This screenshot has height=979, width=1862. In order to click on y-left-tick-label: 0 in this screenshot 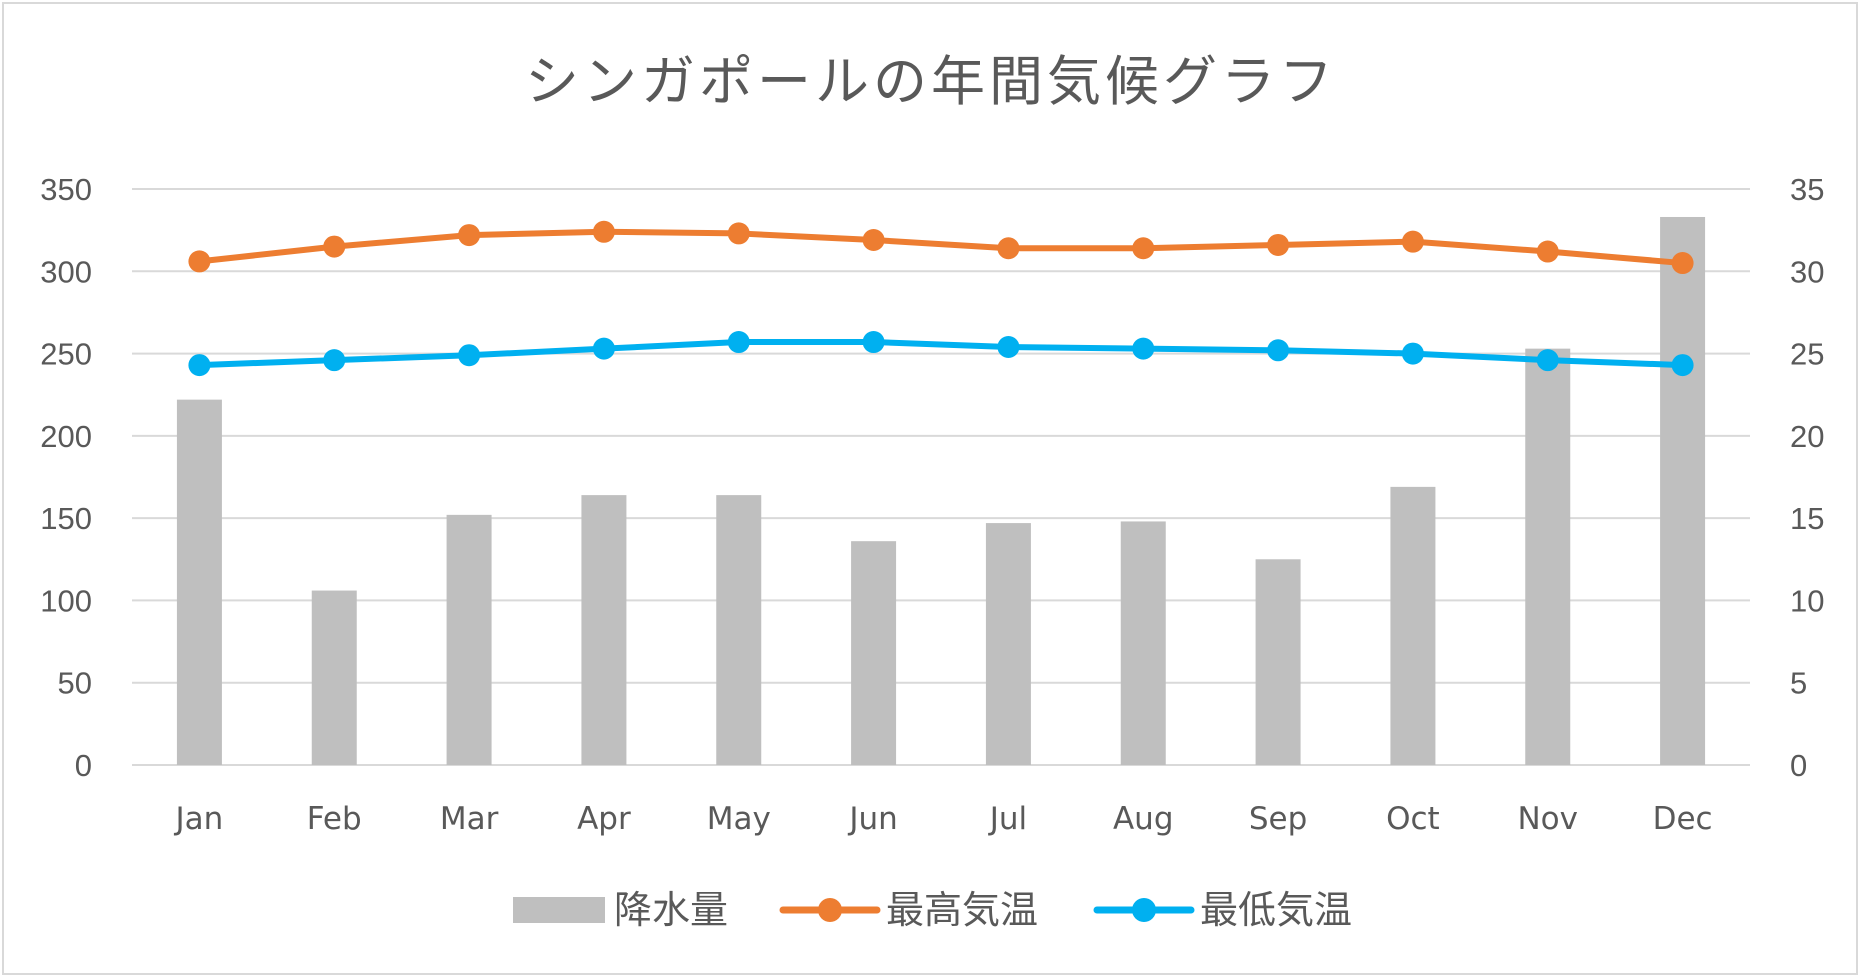, I will do `click(83, 765)`.